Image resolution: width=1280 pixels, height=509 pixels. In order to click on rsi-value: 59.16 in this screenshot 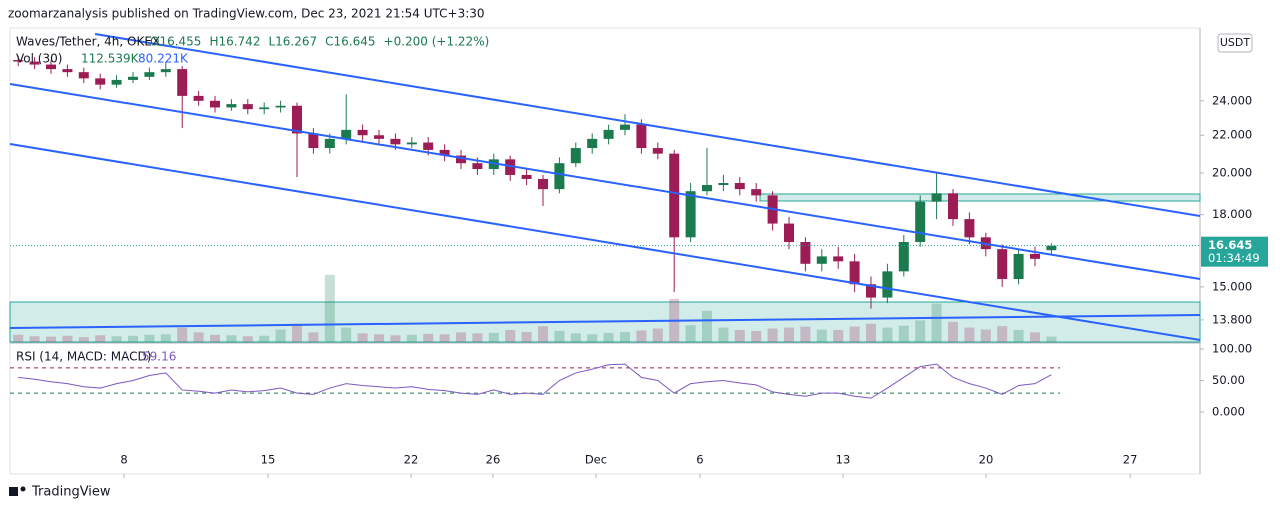, I will do `click(159, 357)`.